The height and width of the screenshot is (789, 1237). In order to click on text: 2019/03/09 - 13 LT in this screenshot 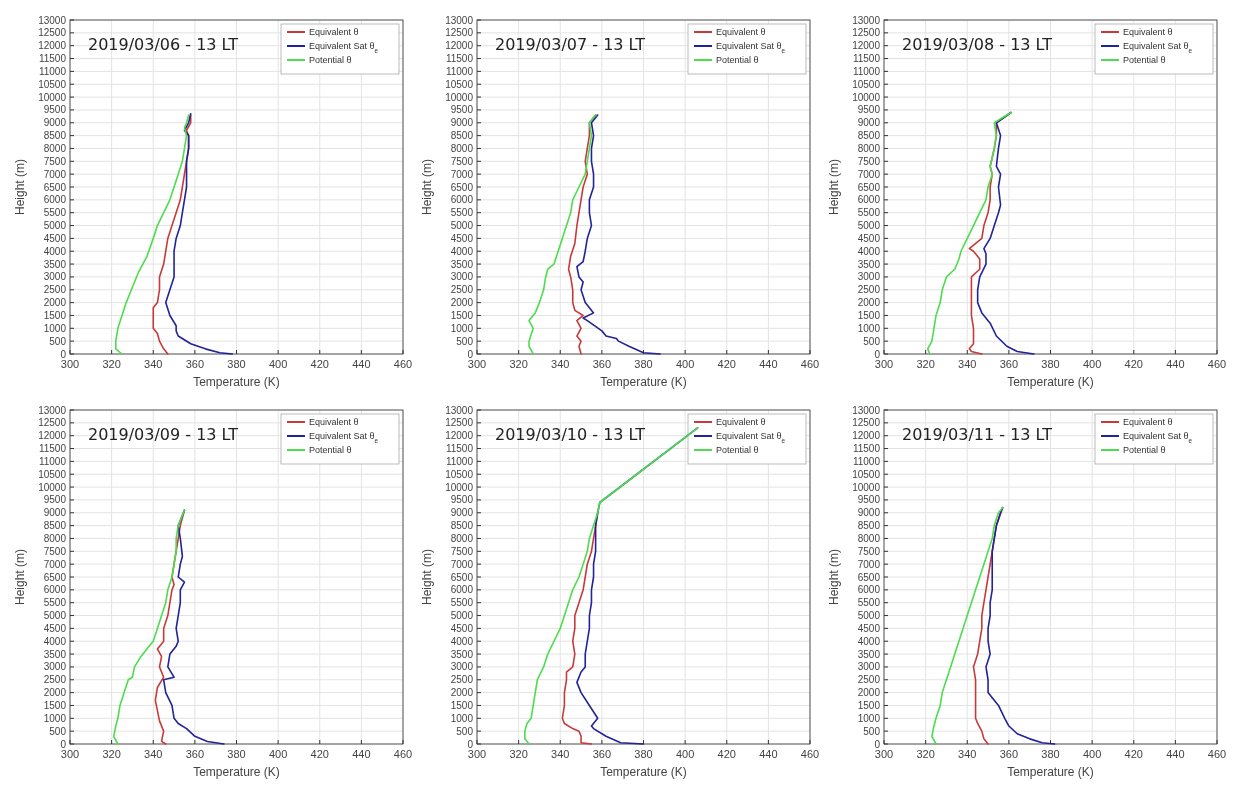, I will do `click(163, 434)`.